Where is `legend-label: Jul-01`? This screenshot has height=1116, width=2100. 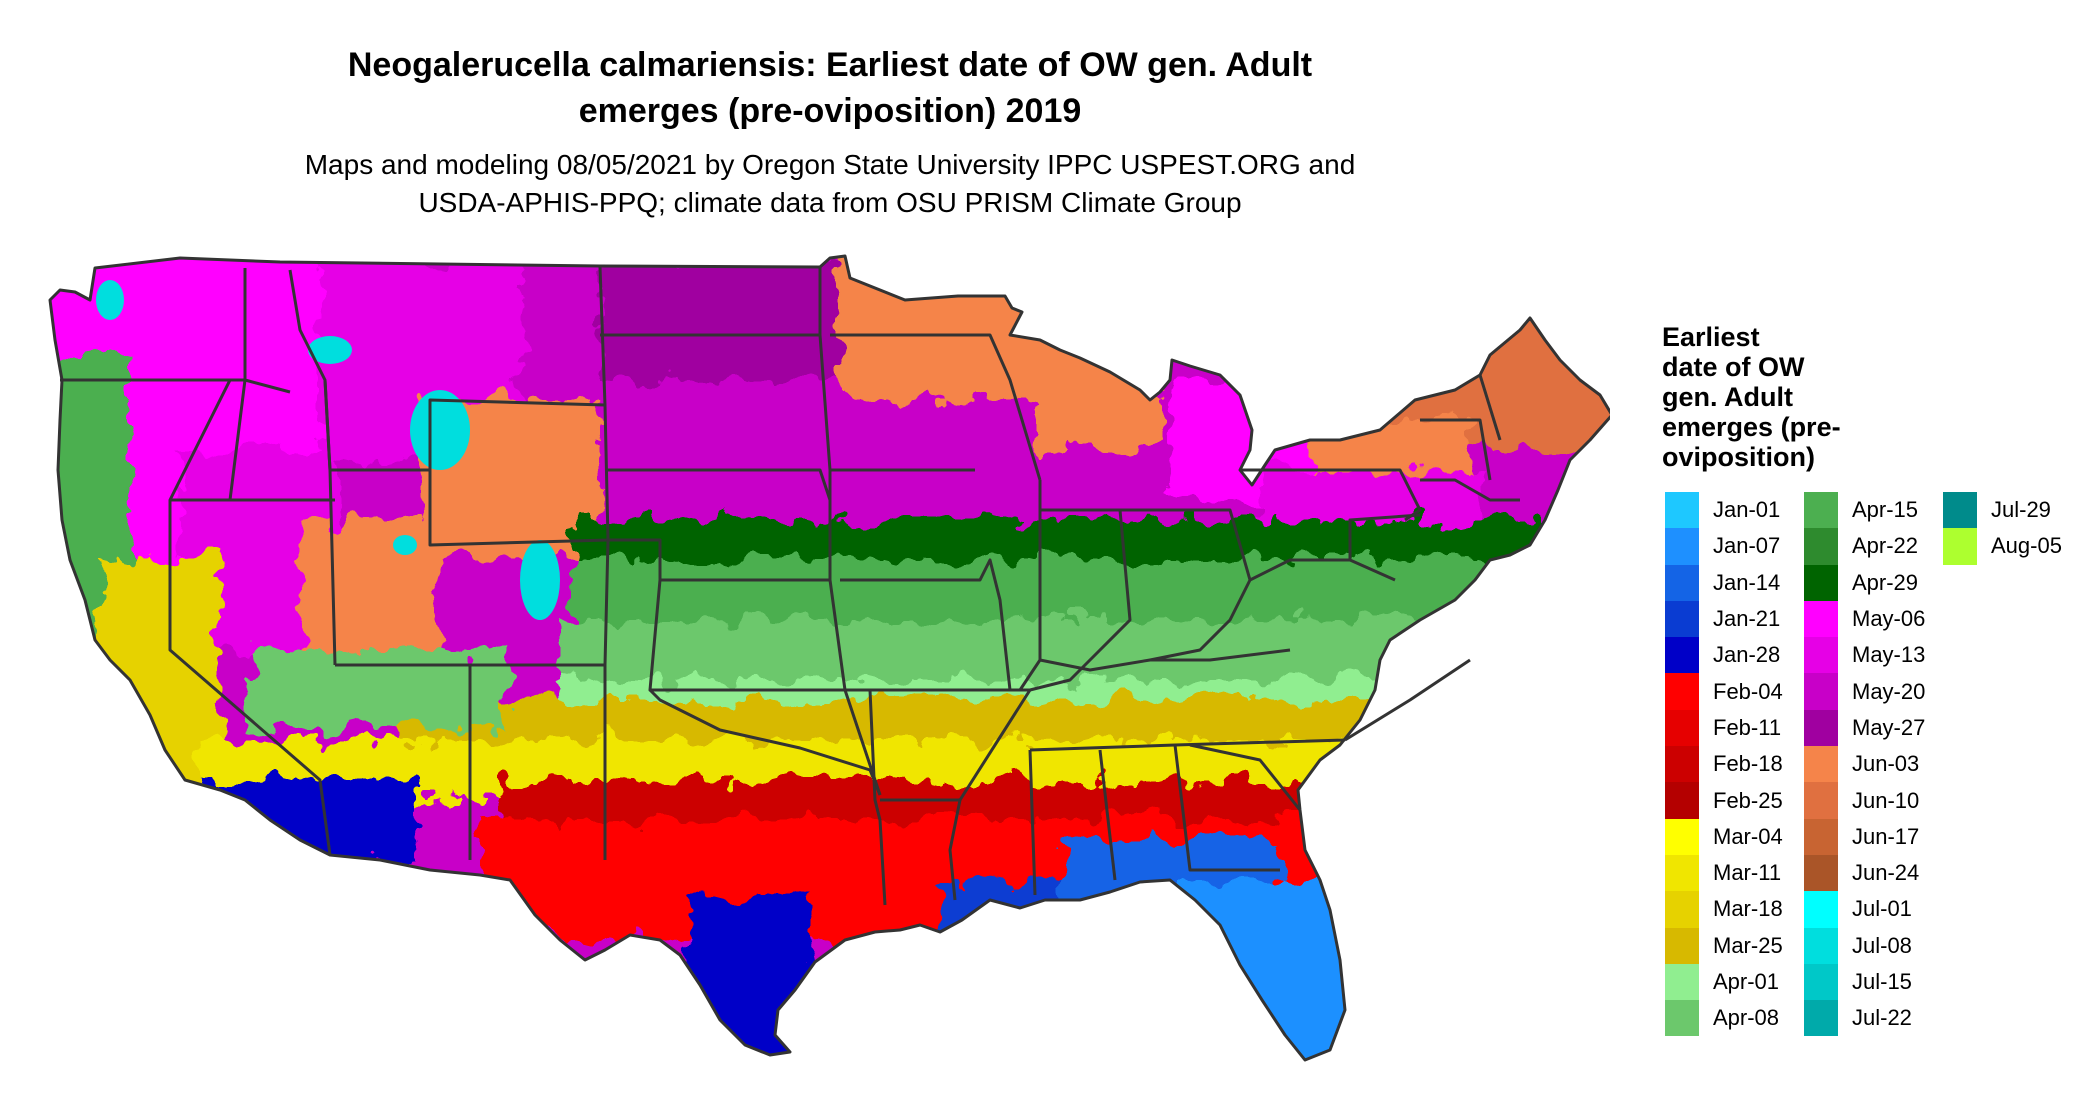 legend-label: Jul-01 is located at coordinates (1882, 909).